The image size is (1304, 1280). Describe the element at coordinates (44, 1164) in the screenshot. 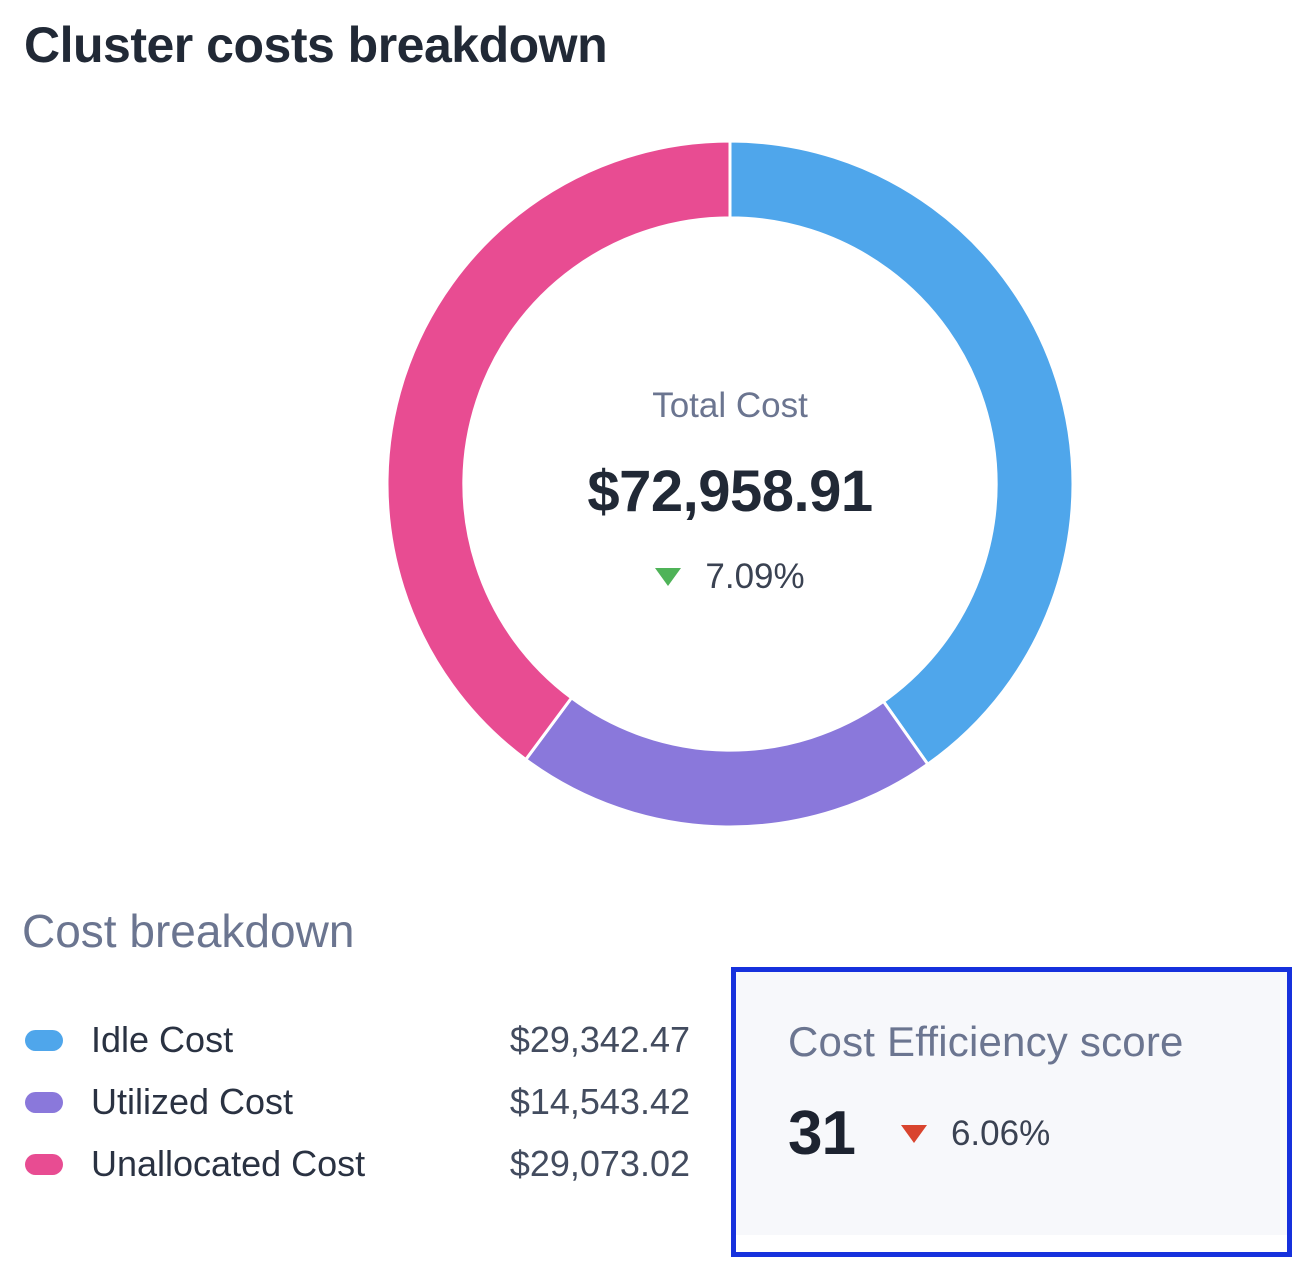

I see `unallocated-cost-swatch-icon` at that location.